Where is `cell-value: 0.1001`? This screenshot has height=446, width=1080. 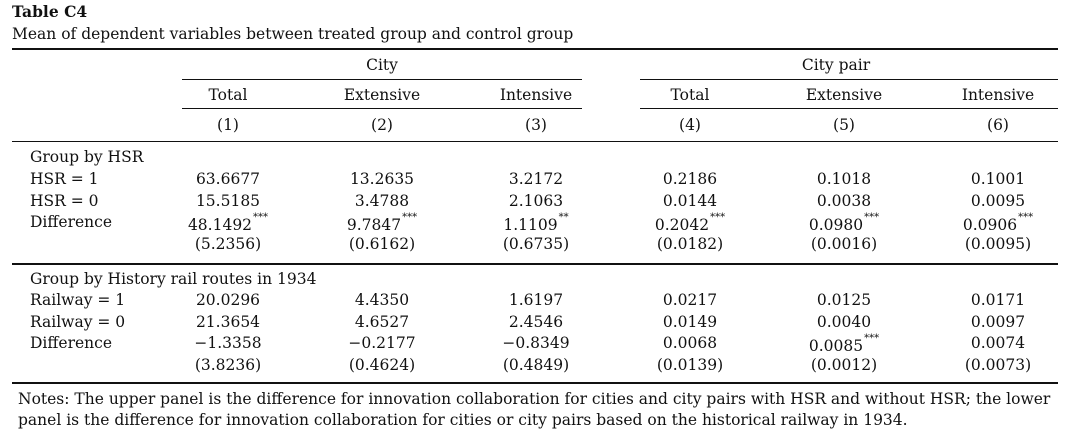 cell-value: 0.1001 is located at coordinates (998, 179).